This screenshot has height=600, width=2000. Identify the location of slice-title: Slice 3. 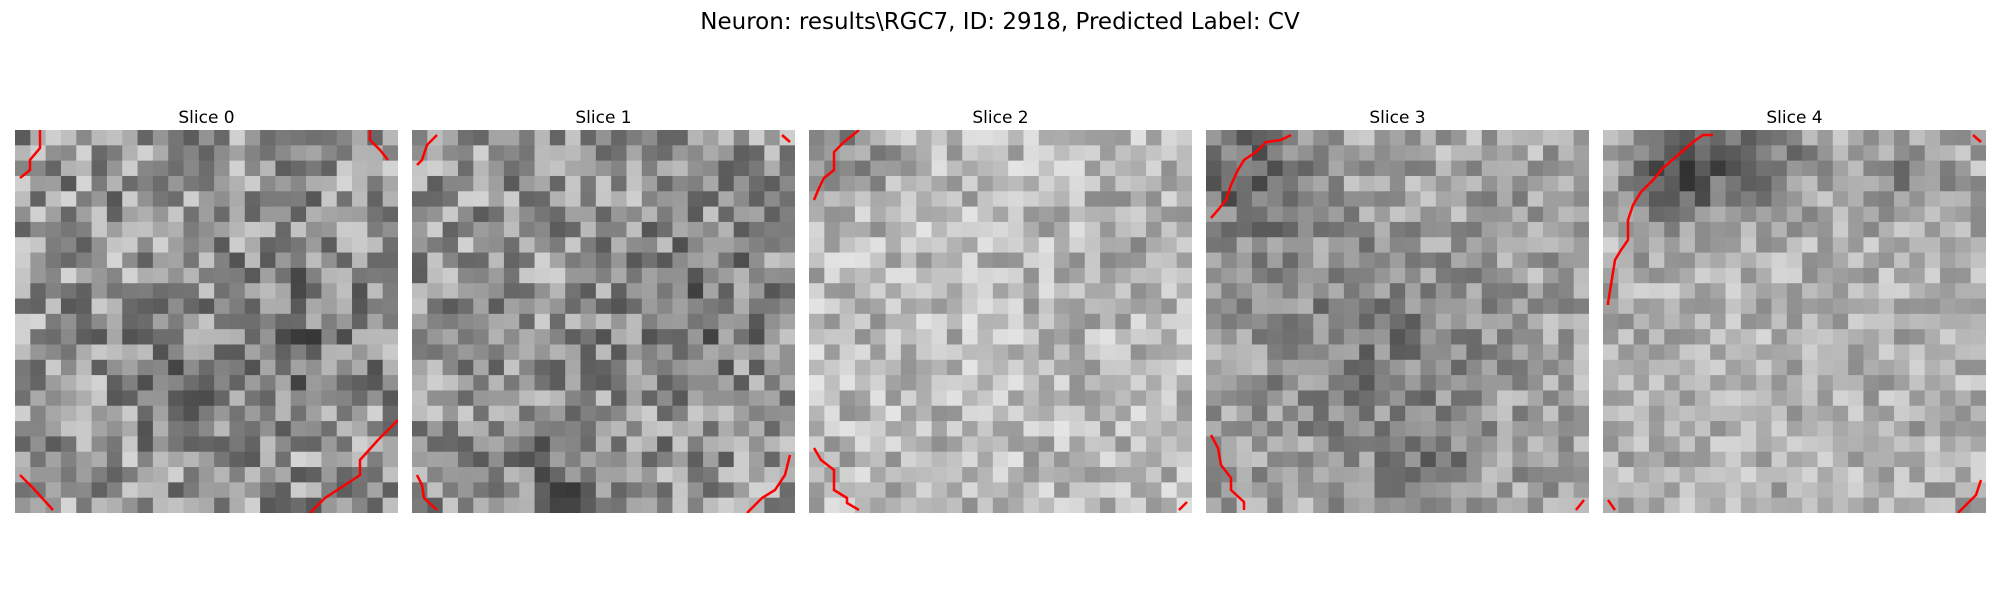
(1397, 118).